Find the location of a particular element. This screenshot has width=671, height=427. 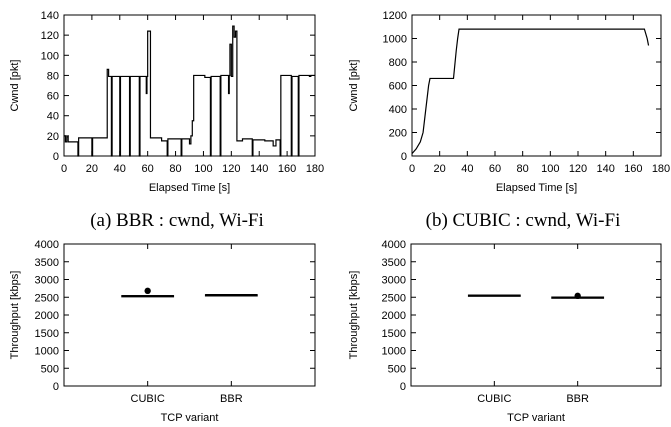

y-tick-label: 1200 is located at coordinates (395, 16).